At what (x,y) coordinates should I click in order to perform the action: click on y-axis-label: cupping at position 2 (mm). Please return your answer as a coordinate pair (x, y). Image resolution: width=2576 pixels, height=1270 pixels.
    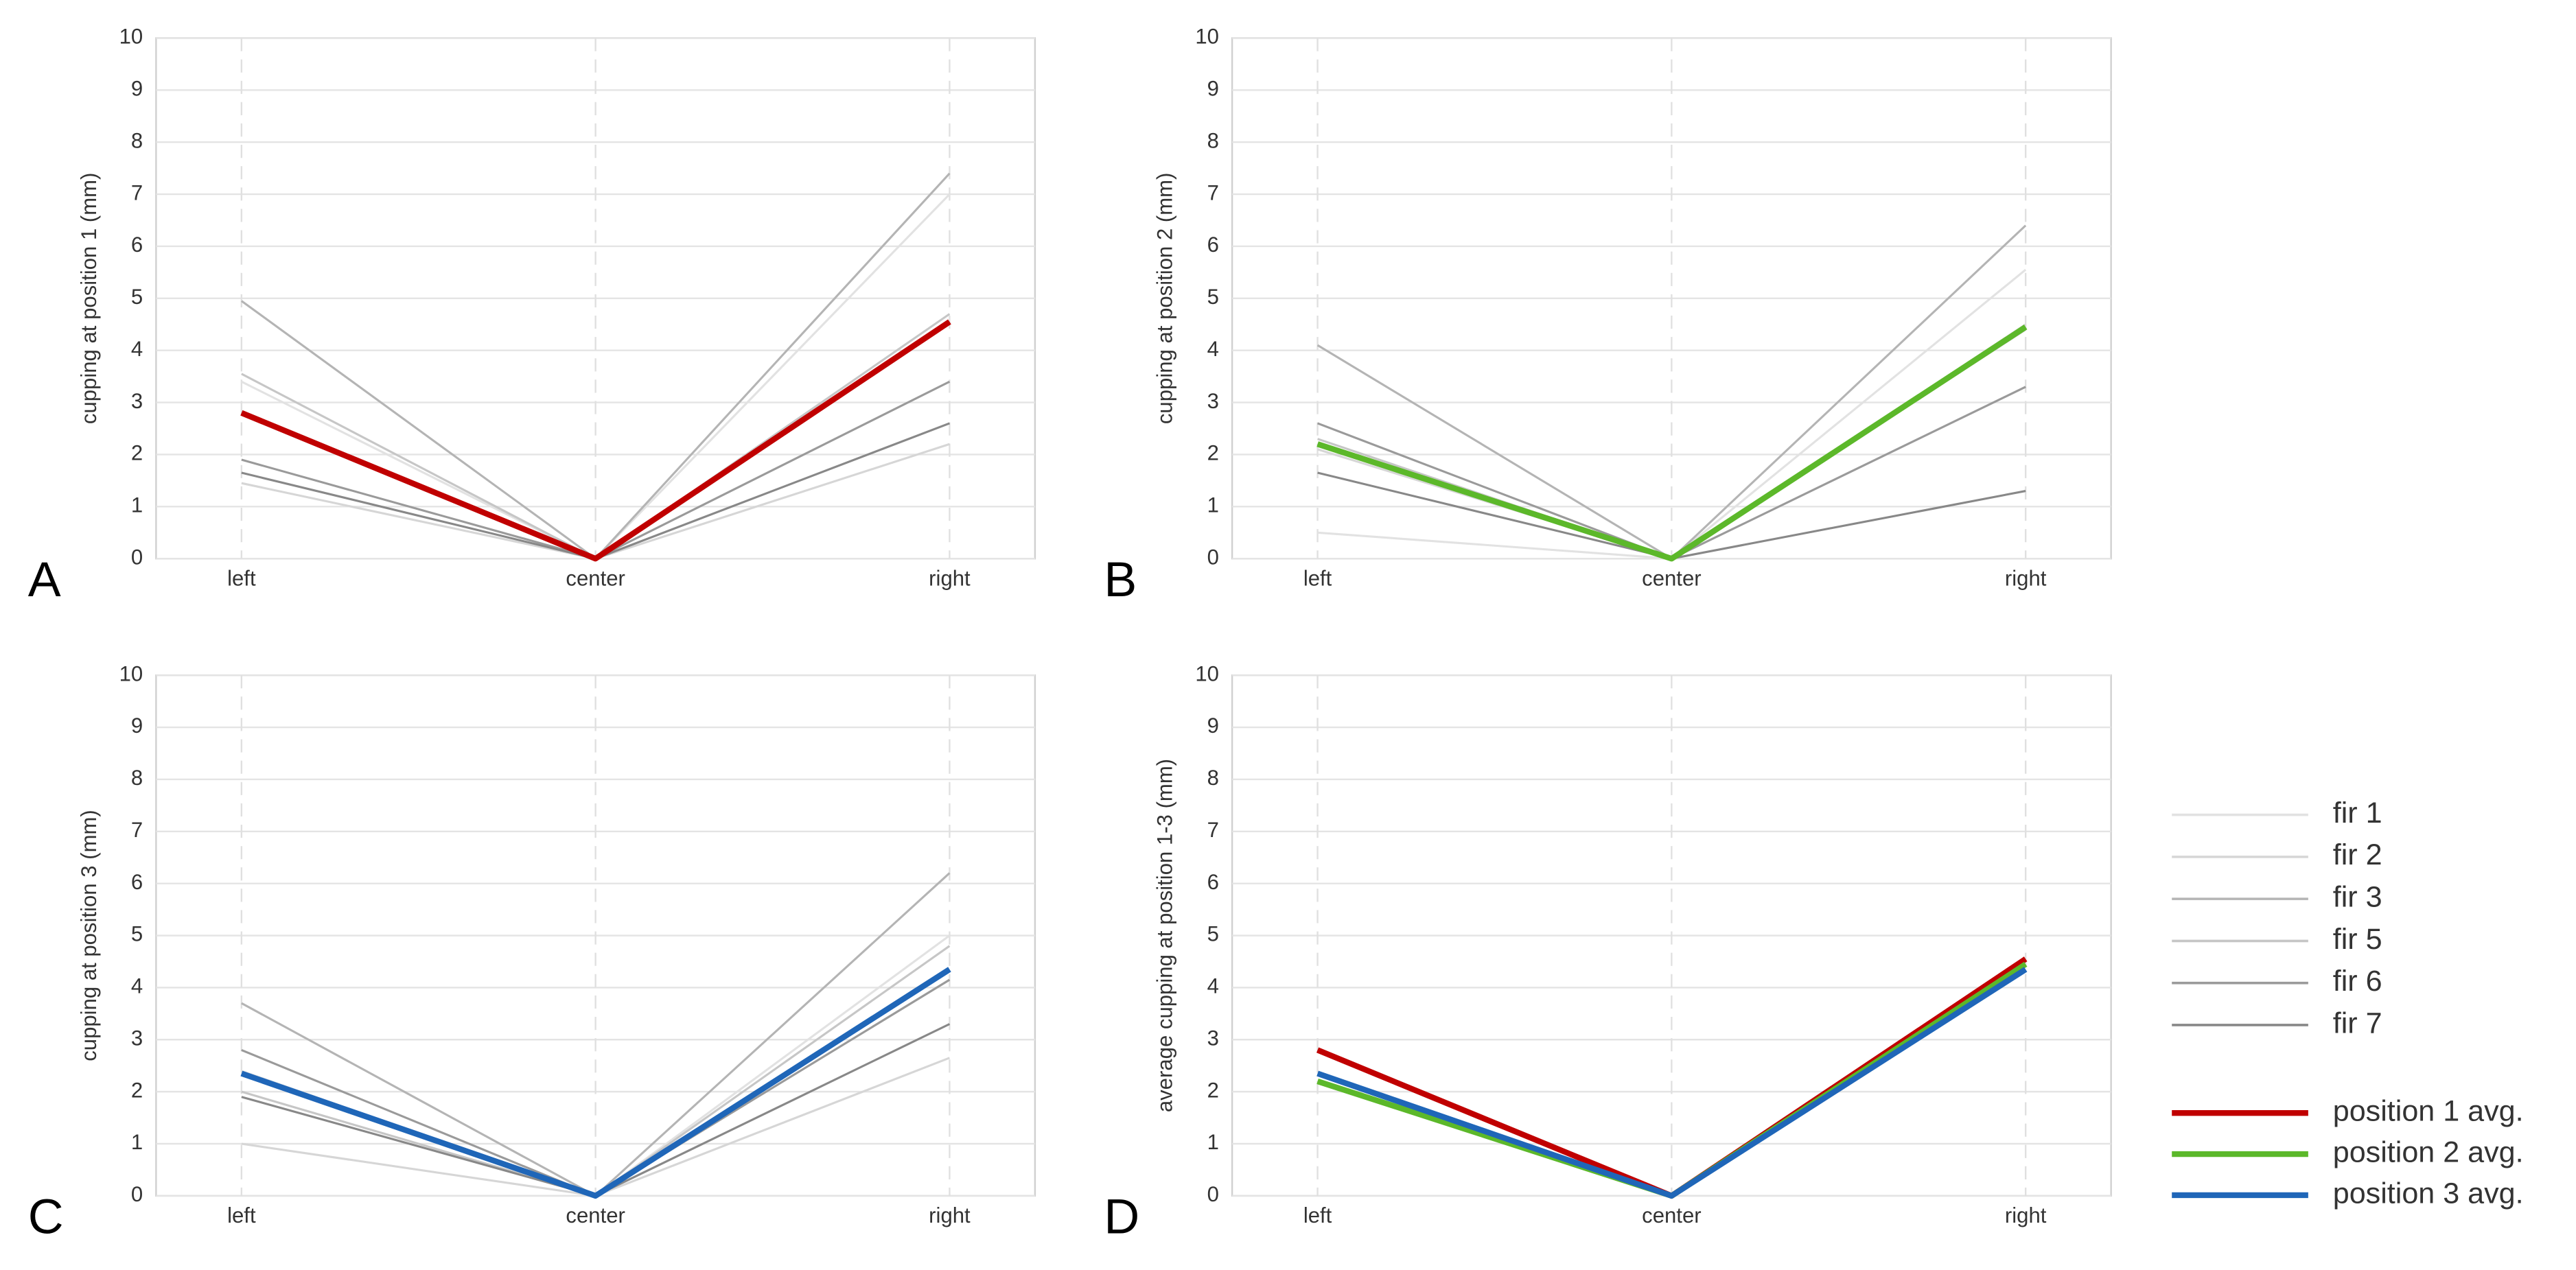
    Looking at the image, I should click on (1165, 299).